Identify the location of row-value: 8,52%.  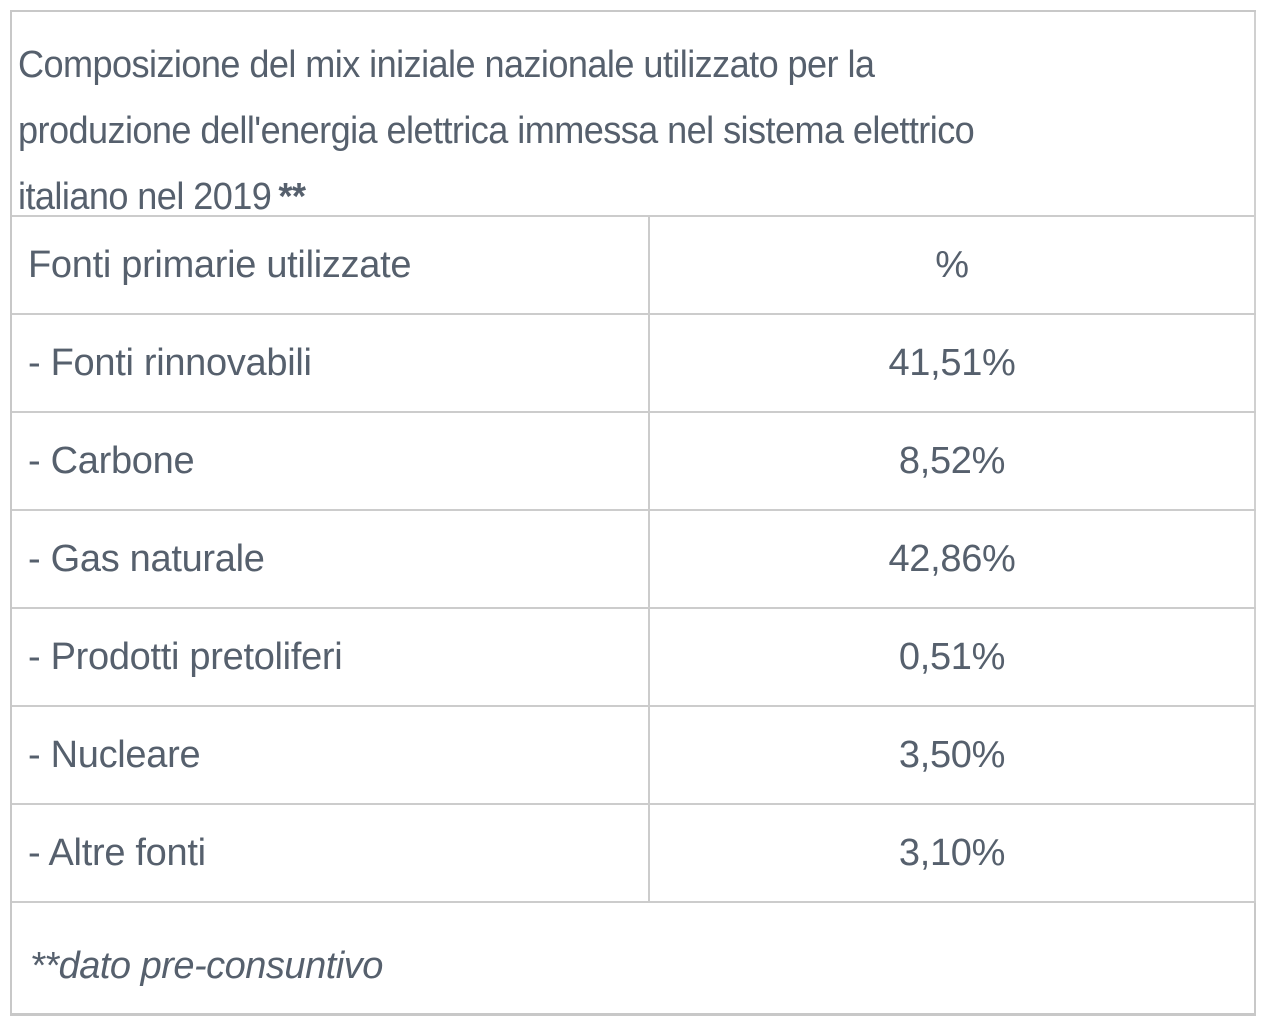
(952, 461).